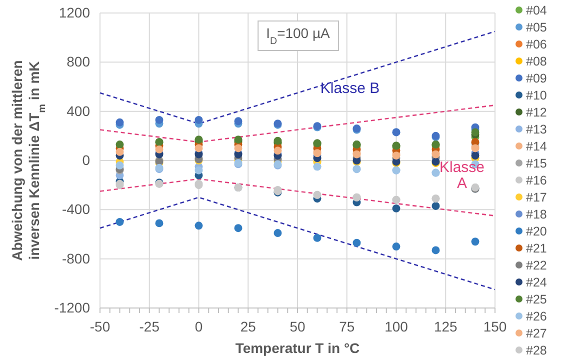 The image size is (570, 361). Describe the element at coordinates (536, 79) in the screenshot. I see `legend-label: #09` at that location.